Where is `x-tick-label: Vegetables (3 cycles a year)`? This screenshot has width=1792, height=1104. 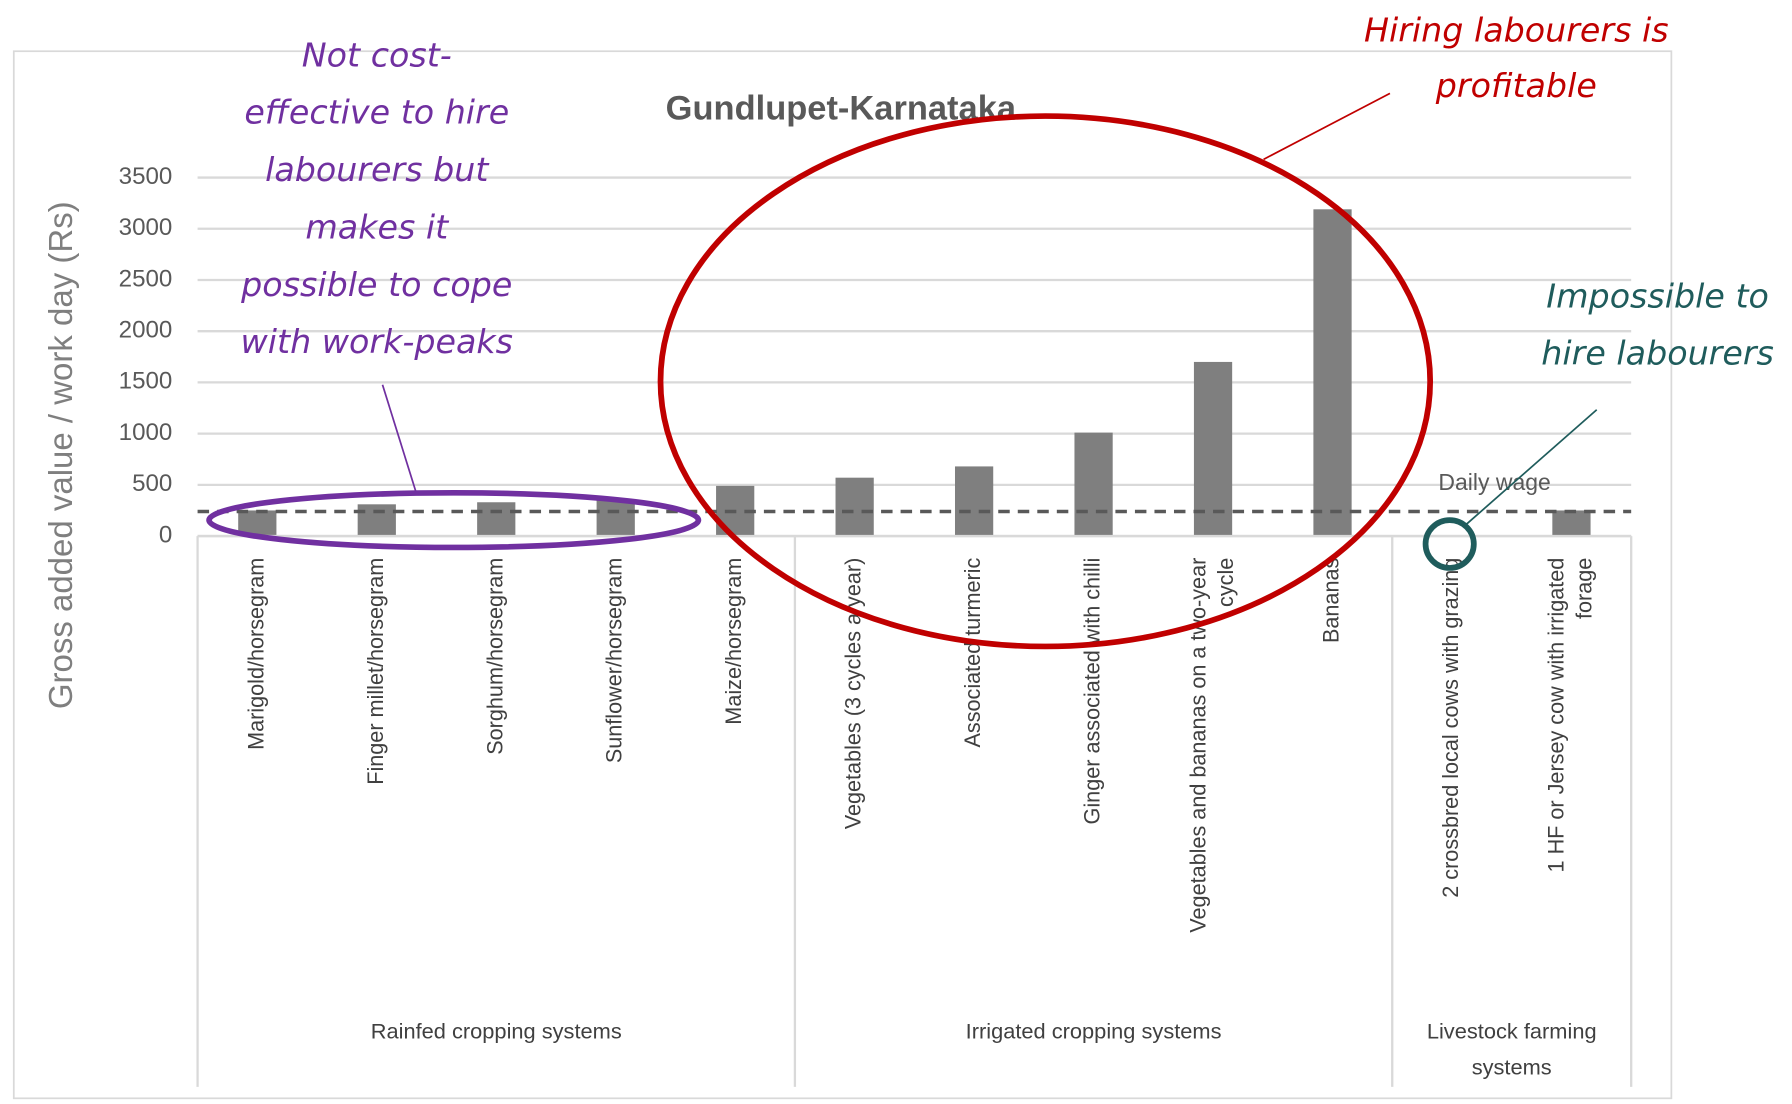 x-tick-label: Vegetables (3 cycles a year) is located at coordinates (852, 694).